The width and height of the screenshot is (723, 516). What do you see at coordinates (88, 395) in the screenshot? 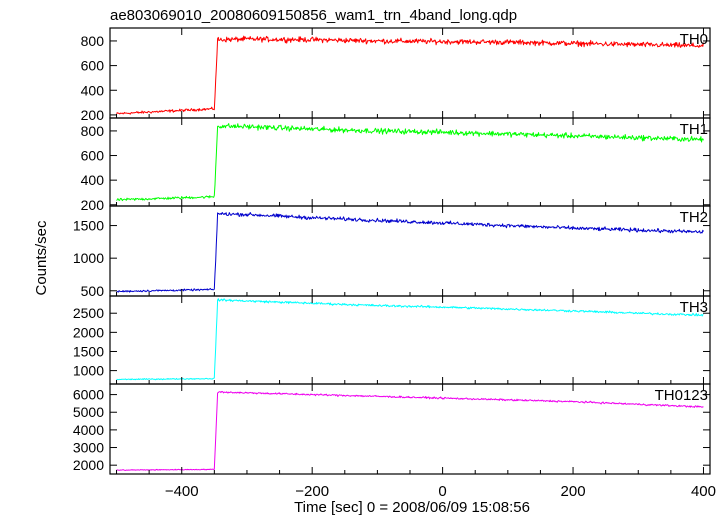
I see `y-tick-label: 6000` at bounding box center [88, 395].